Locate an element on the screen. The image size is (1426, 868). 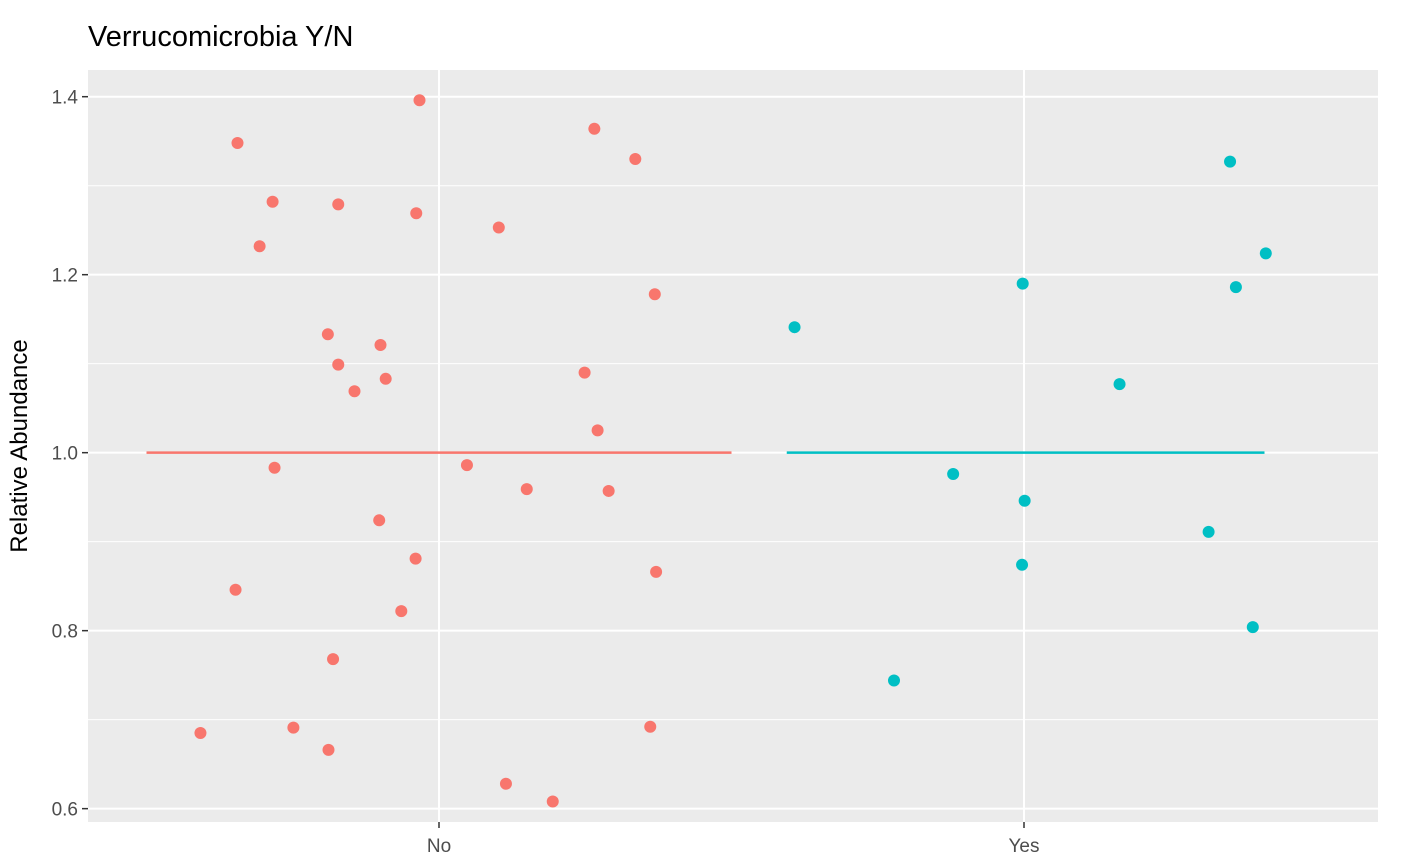
y-axis: 0.6 0.8 1.0 1.2 1.4 is located at coordinates (70, 454).